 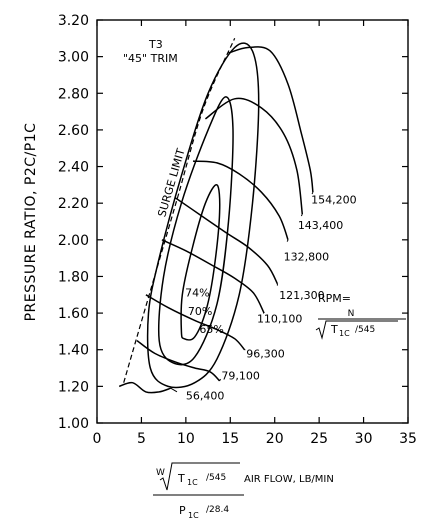 What do you see at coordinates (73, 277) in the screenshot?
I see `y-tick-label: 1.80` at bounding box center [73, 277].